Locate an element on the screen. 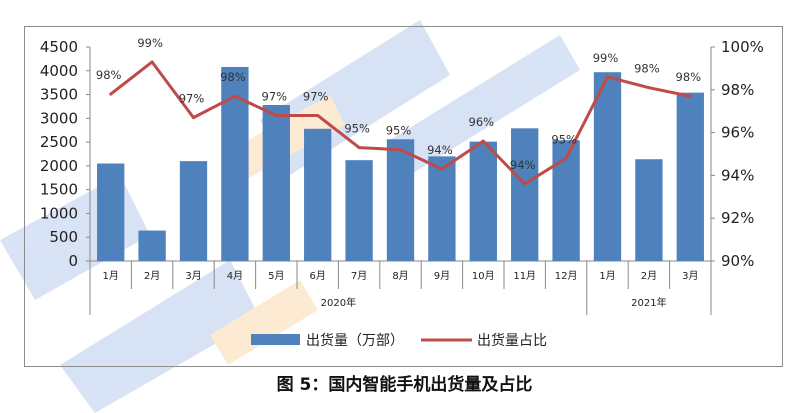 This screenshot has height=413, width=809. left-tick-label: 2500 is located at coordinates (59, 142).